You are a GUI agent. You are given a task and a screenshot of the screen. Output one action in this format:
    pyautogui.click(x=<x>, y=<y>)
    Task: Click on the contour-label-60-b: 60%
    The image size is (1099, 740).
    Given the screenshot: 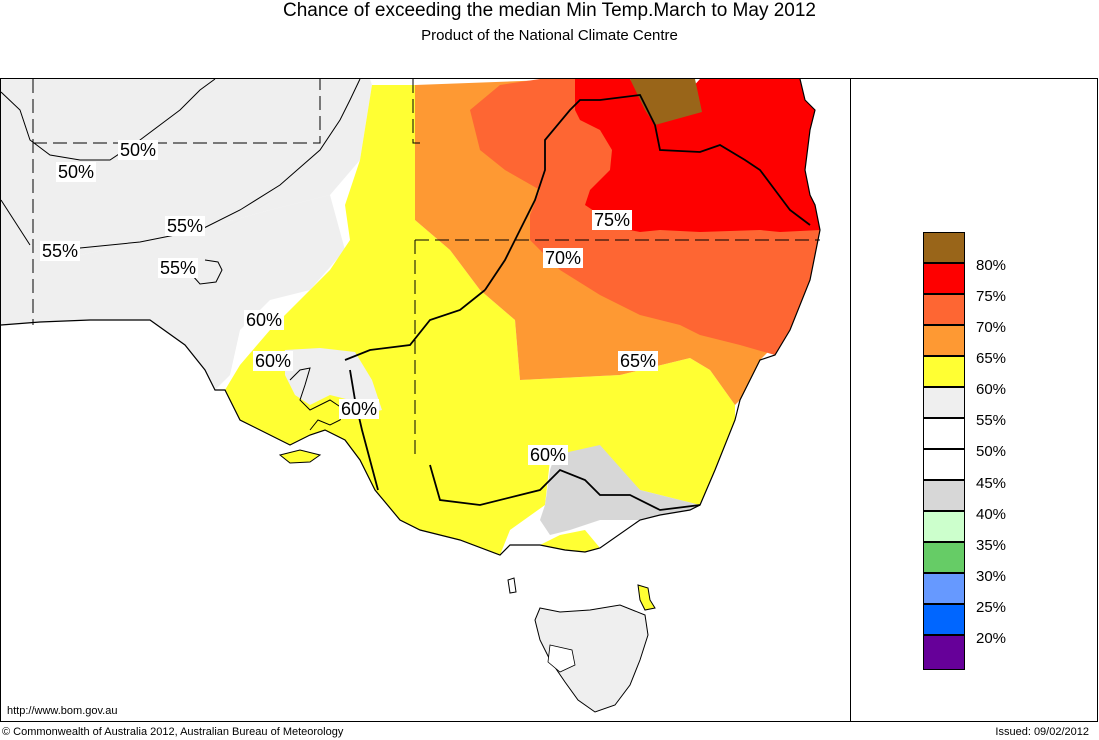 What is the action you would take?
    pyautogui.click(x=273, y=361)
    